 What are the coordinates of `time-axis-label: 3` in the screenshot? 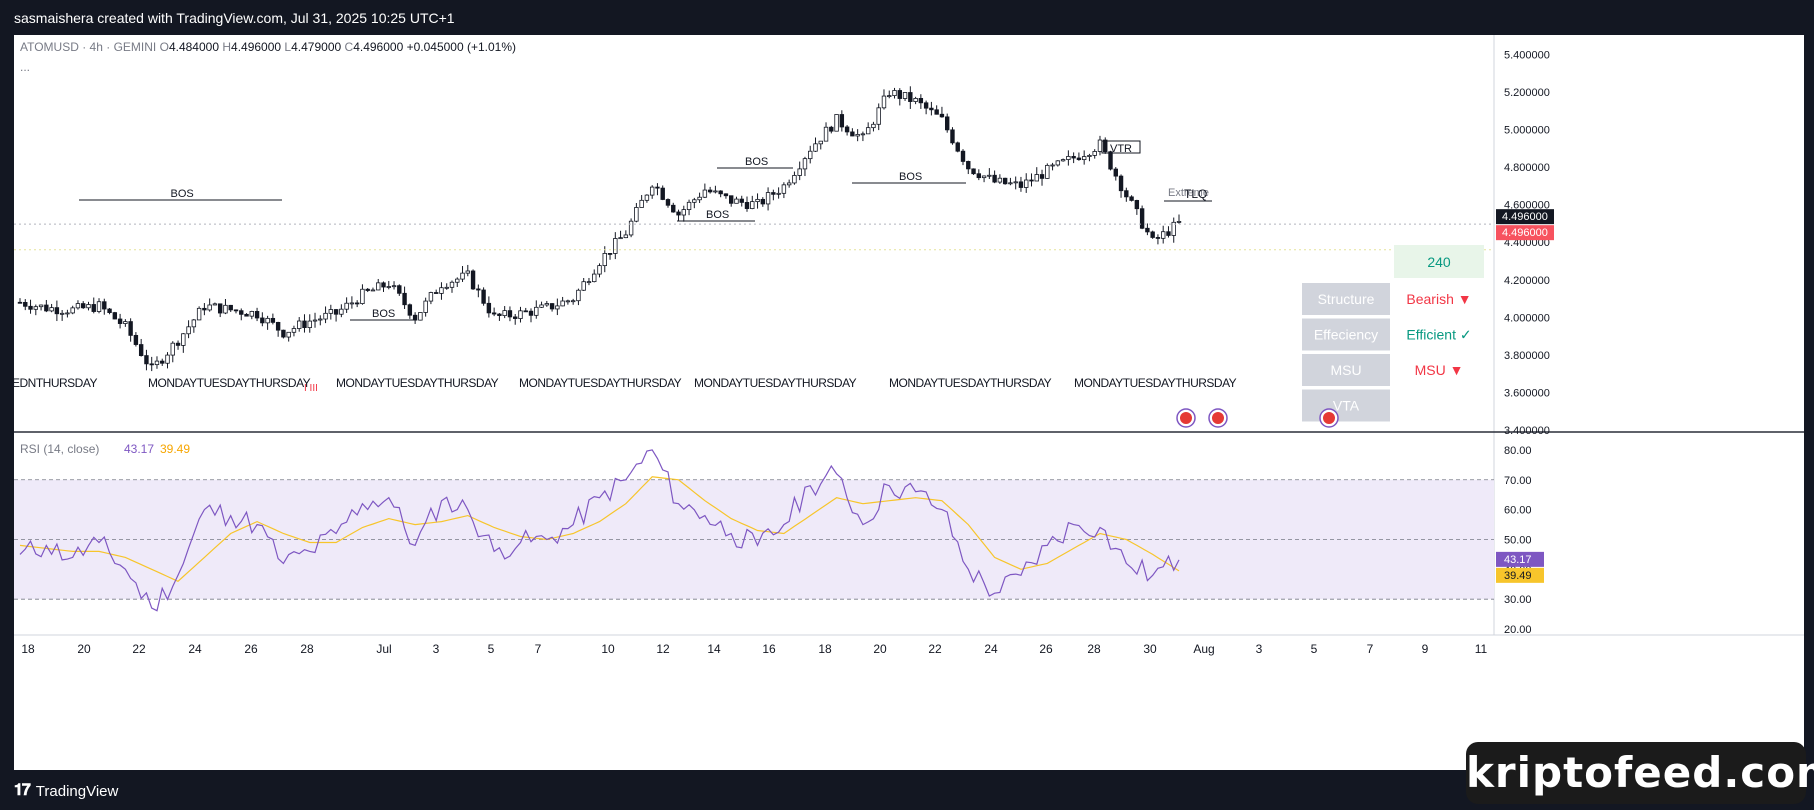 It's located at (436, 649).